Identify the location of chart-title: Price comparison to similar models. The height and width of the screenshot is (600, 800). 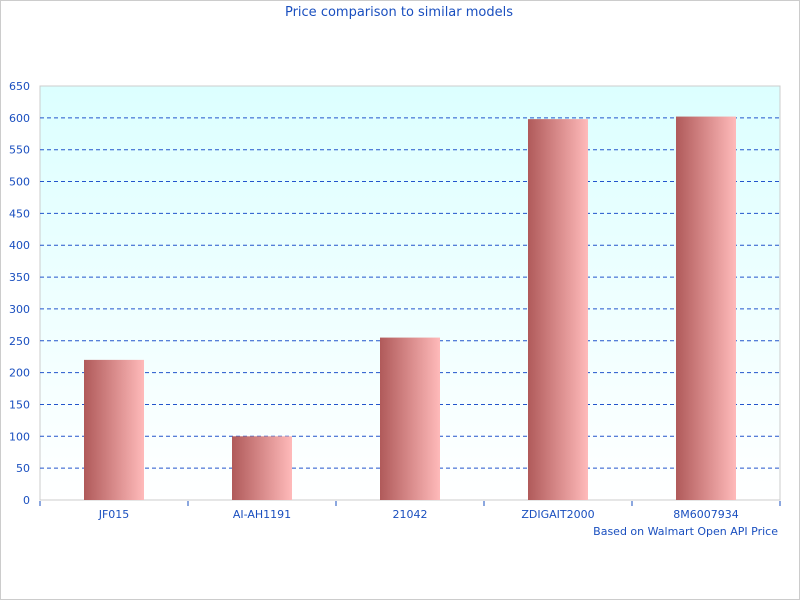
(399, 12).